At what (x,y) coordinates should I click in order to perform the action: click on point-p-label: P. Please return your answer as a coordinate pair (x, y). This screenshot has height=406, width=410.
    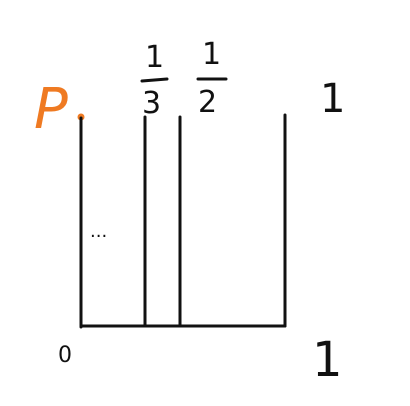
    Looking at the image, I should click on (51, 109).